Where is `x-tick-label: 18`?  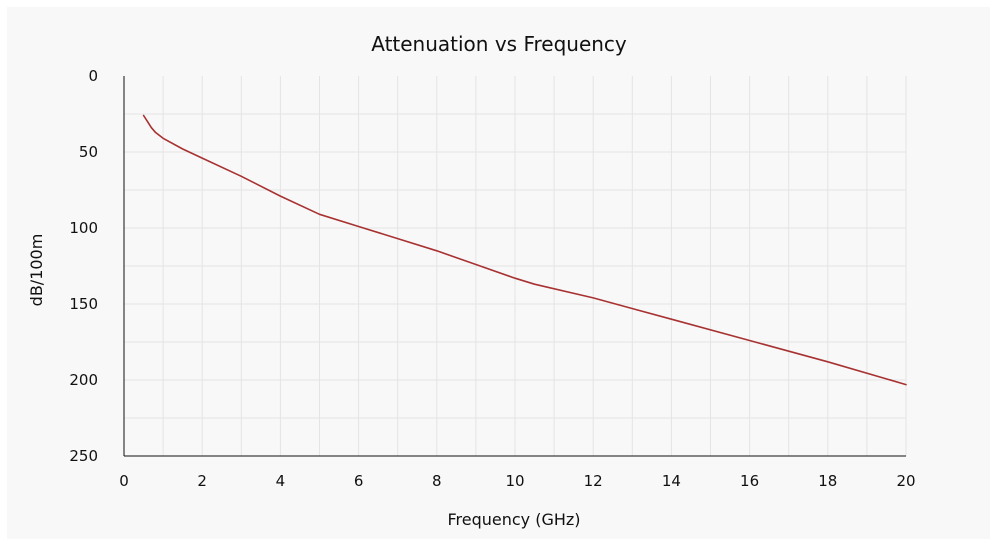
x-tick-label: 18 is located at coordinates (827, 481).